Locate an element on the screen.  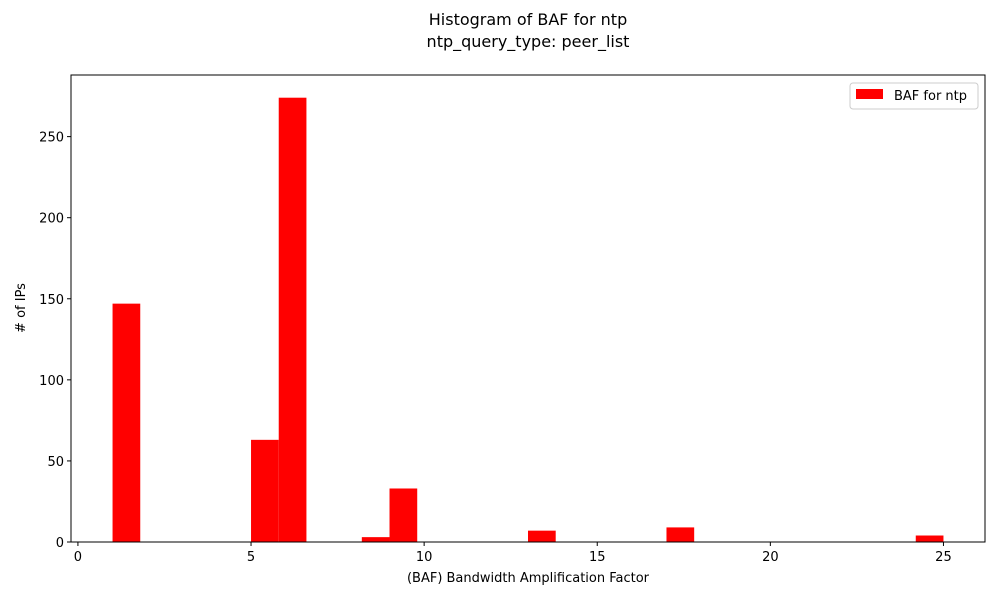
y-tick-label: 250 is located at coordinates (51, 138).